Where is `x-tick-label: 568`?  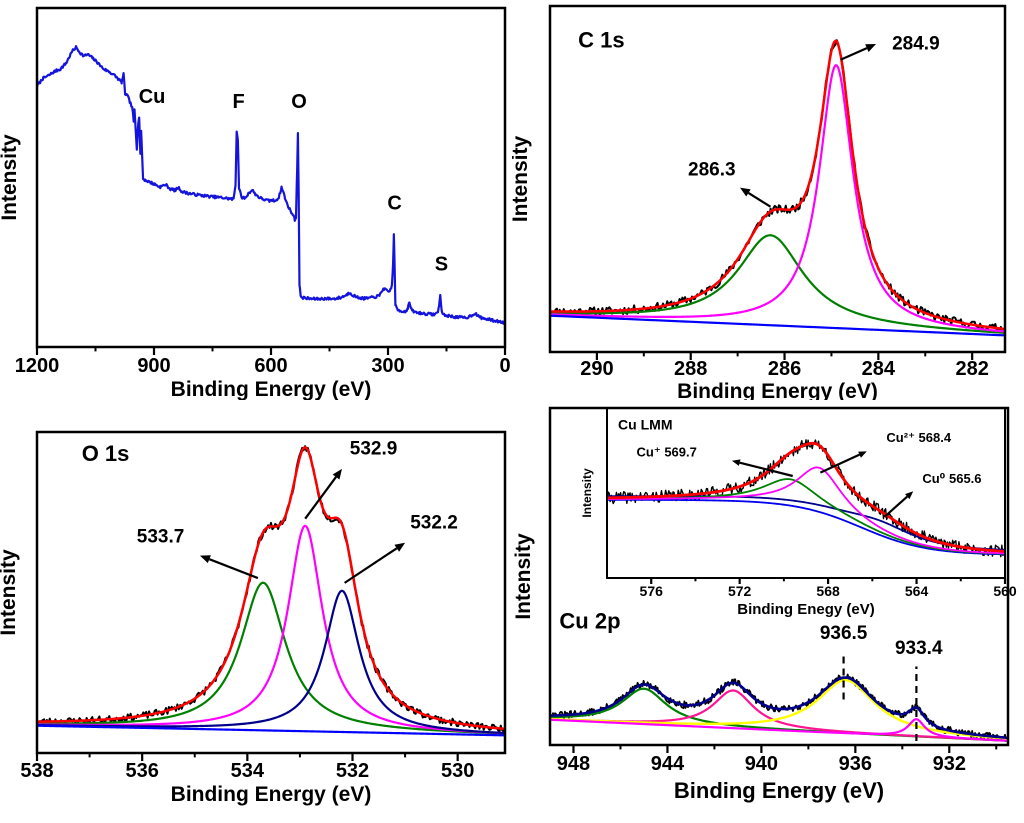
x-tick-label: 568 is located at coordinates (828, 591).